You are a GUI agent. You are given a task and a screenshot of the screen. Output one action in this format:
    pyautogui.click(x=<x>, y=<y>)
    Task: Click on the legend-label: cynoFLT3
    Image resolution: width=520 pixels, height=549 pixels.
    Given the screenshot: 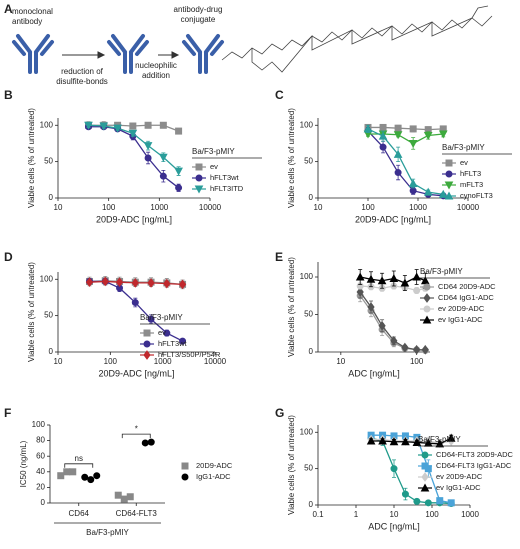 What is the action you would take?
    pyautogui.click(x=476, y=195)
    